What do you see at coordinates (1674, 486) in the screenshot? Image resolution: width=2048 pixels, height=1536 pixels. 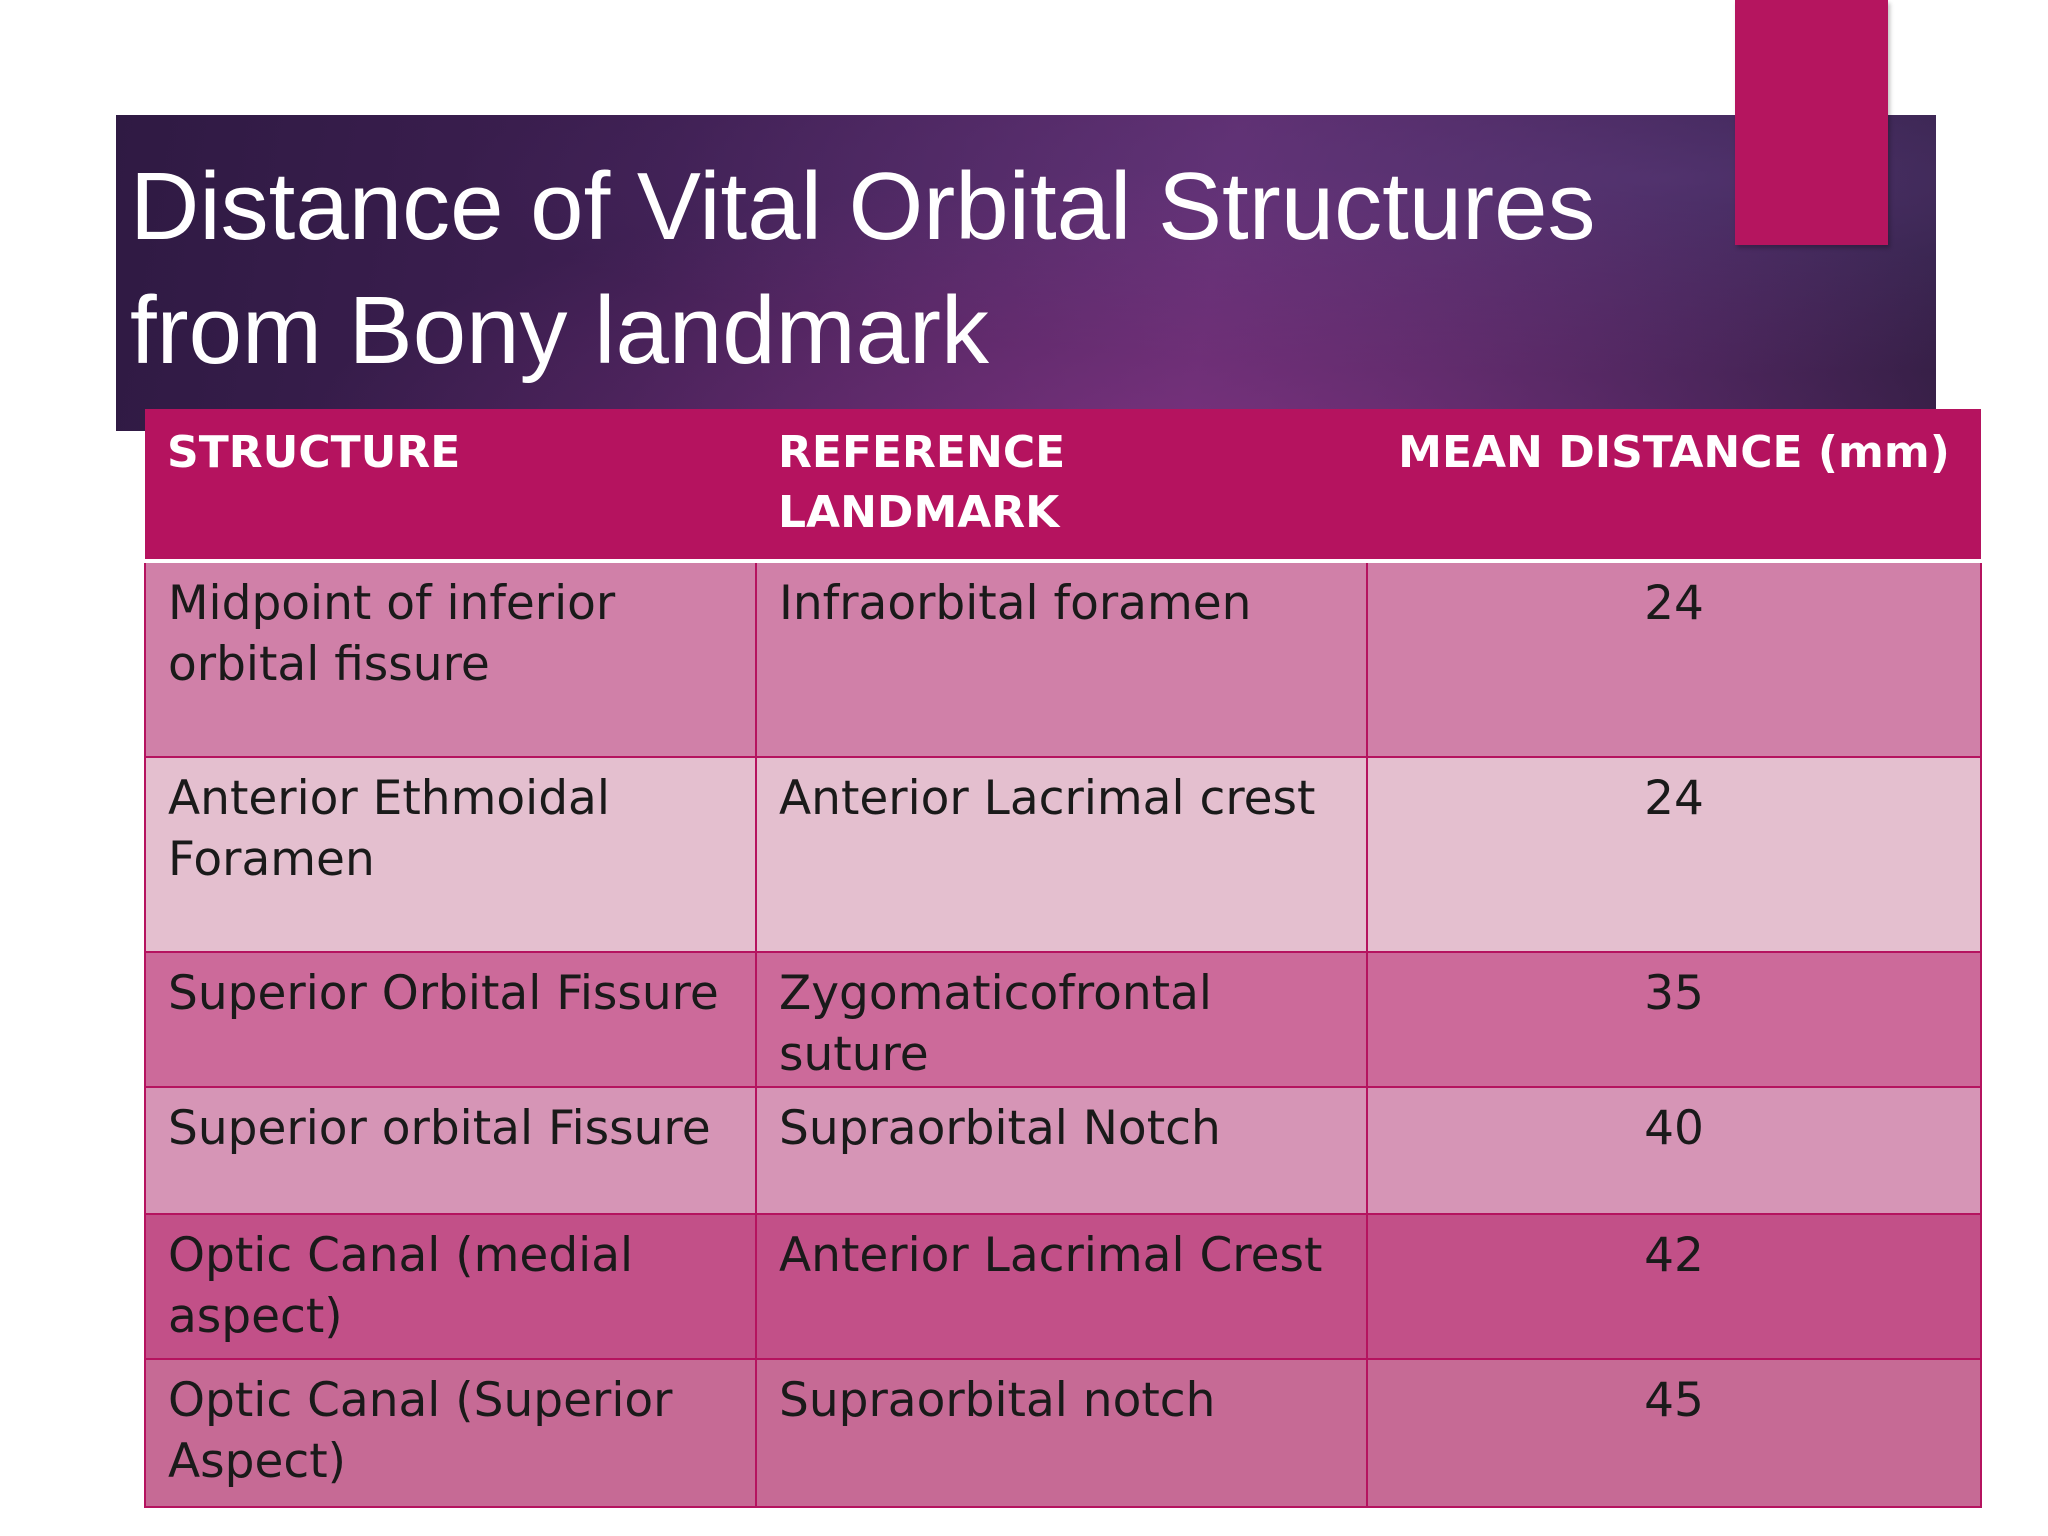 I see `header-mean-distance: MEAN DISTANCE (mm)` at bounding box center [1674, 486].